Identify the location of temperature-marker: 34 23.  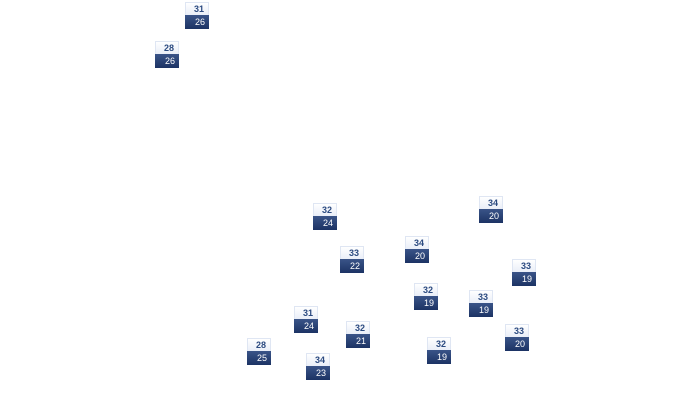
(318, 366).